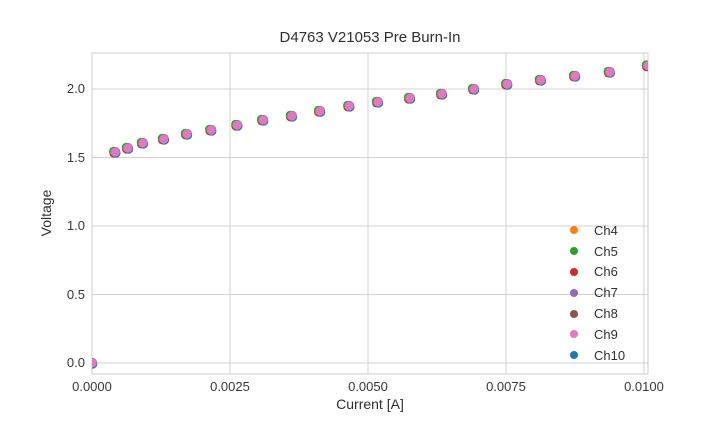 The image size is (720, 432). I want to click on x-tick-label: 0.0100, so click(644, 386).